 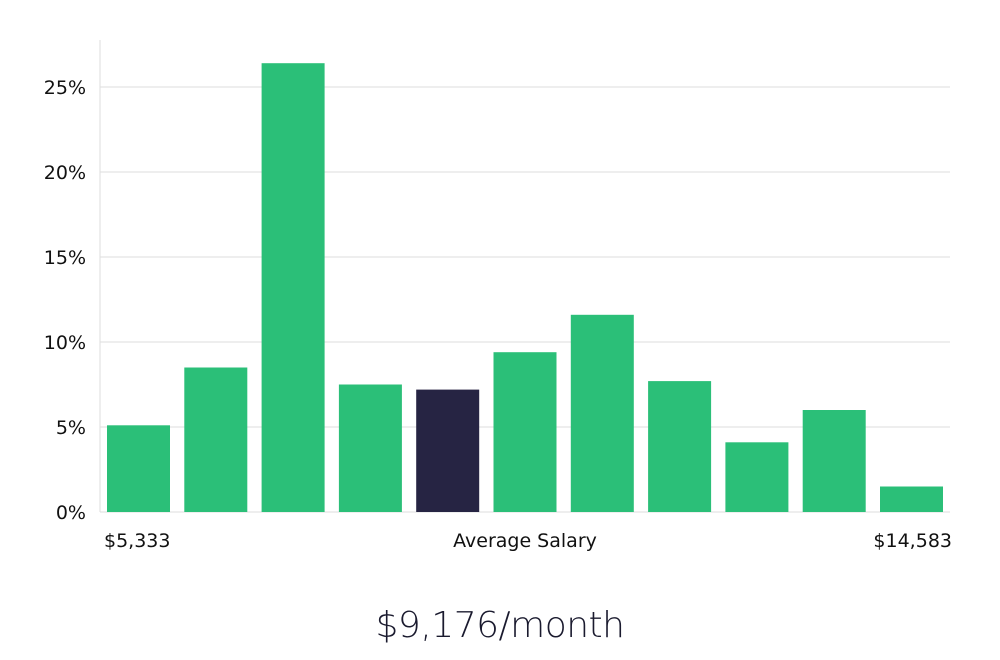 I want to click on y-tick-label: 25%, so click(x=65, y=88).